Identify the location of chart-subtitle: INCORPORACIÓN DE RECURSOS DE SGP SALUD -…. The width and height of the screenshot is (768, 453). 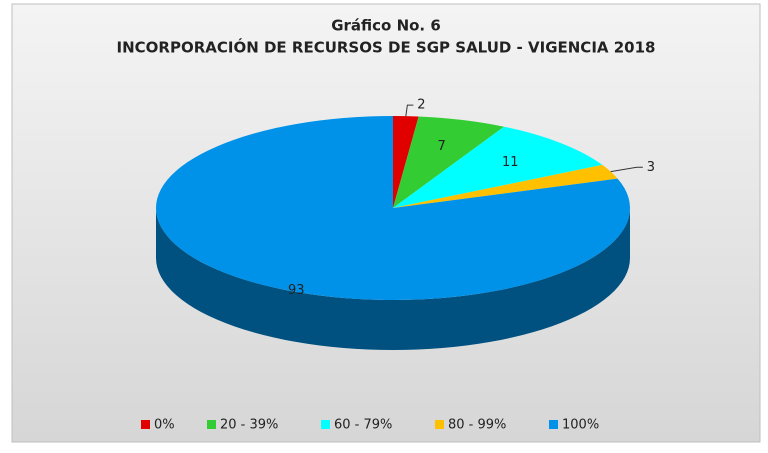
(386, 47).